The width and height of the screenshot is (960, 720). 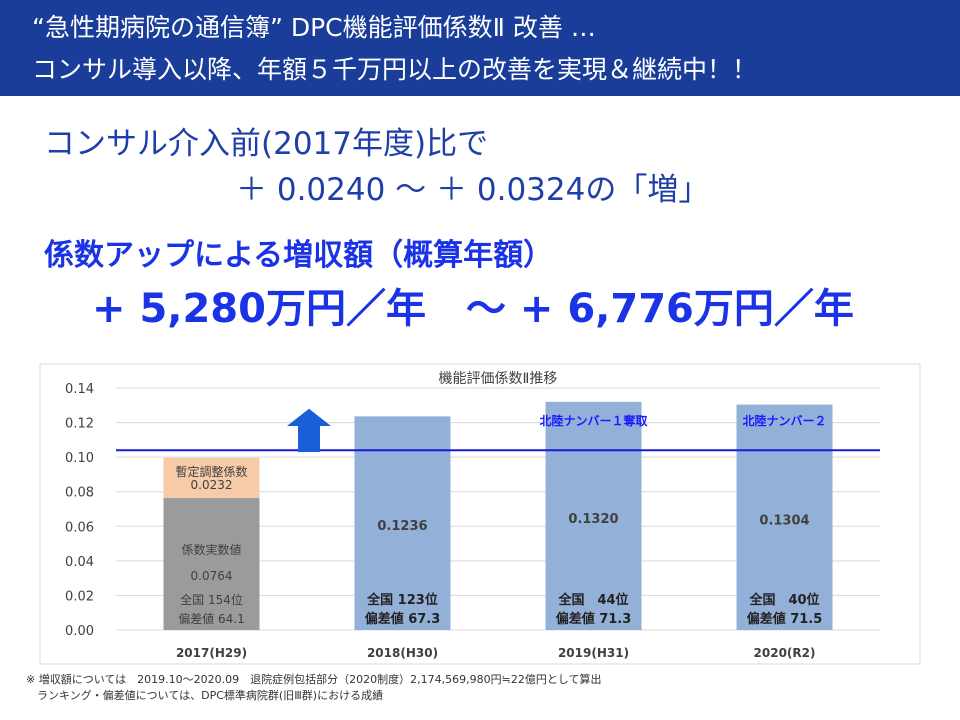 What do you see at coordinates (592, 600) in the screenshot?
I see `rank-label: 全国 44位` at bounding box center [592, 600].